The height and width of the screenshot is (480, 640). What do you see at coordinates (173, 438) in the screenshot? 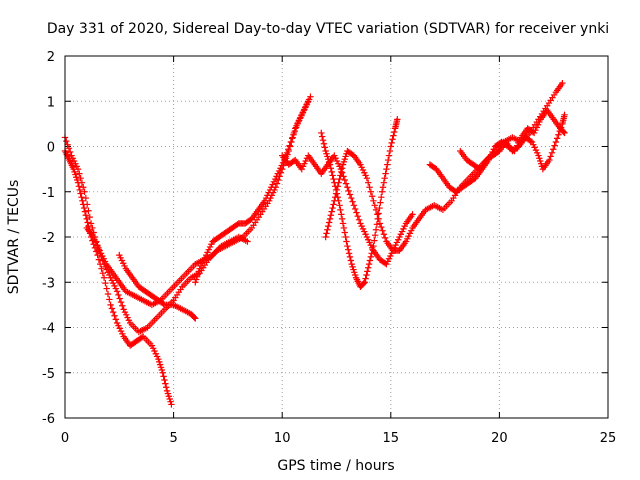
I see `x-tick-label: 5` at bounding box center [173, 438].